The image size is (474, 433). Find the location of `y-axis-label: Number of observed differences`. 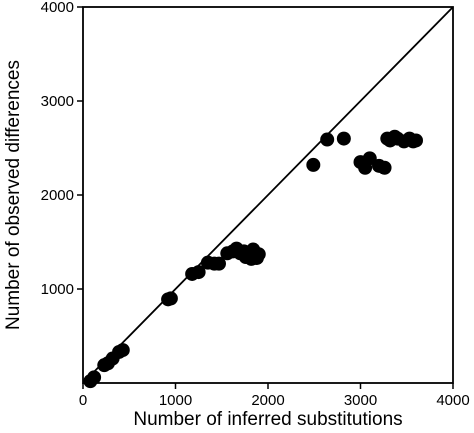

y-axis-label: Number of observed differences is located at coordinates (13, 195).